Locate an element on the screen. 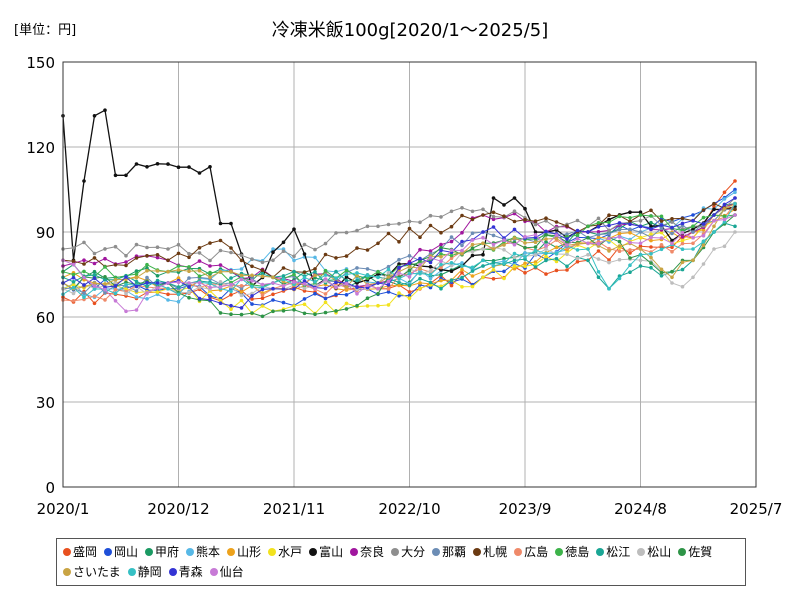 This screenshot has width=800, height=600. x-tick-label: 2023/9 is located at coordinates (525, 509).